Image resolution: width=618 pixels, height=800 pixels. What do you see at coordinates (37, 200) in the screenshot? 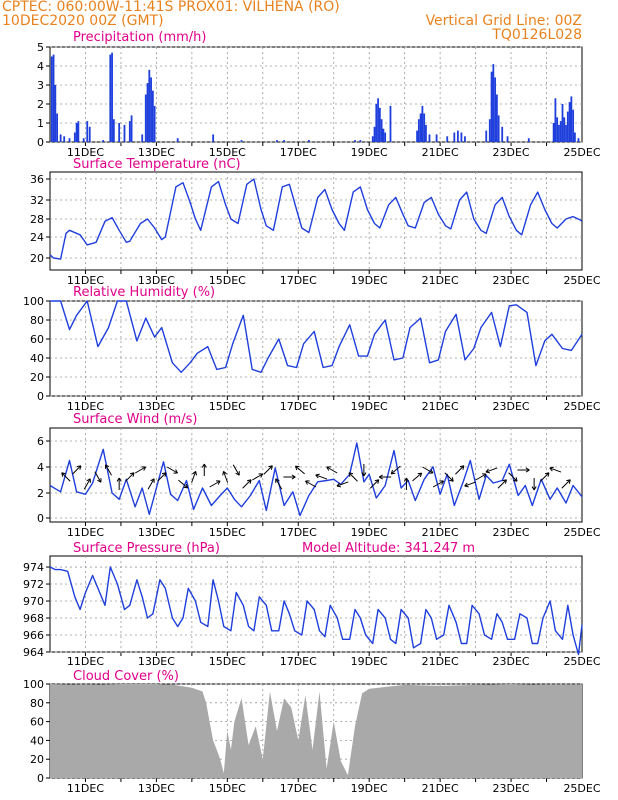
I see `y-tick-label: 32` at bounding box center [37, 200].